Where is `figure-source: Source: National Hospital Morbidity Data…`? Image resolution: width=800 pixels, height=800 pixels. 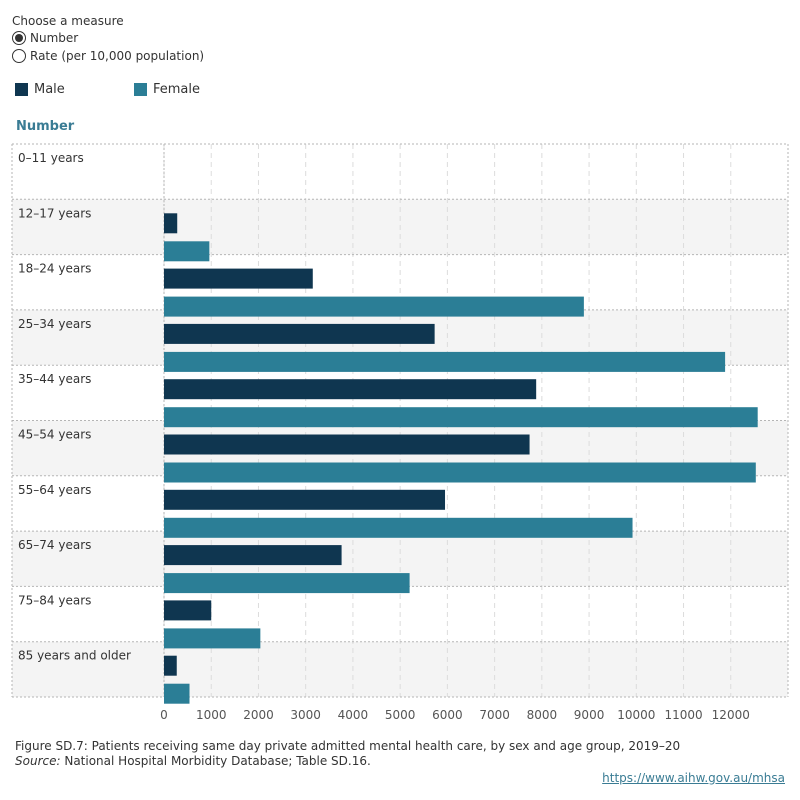 figure-source: Source: National Hospital Morbidity Data… is located at coordinates (193, 761).